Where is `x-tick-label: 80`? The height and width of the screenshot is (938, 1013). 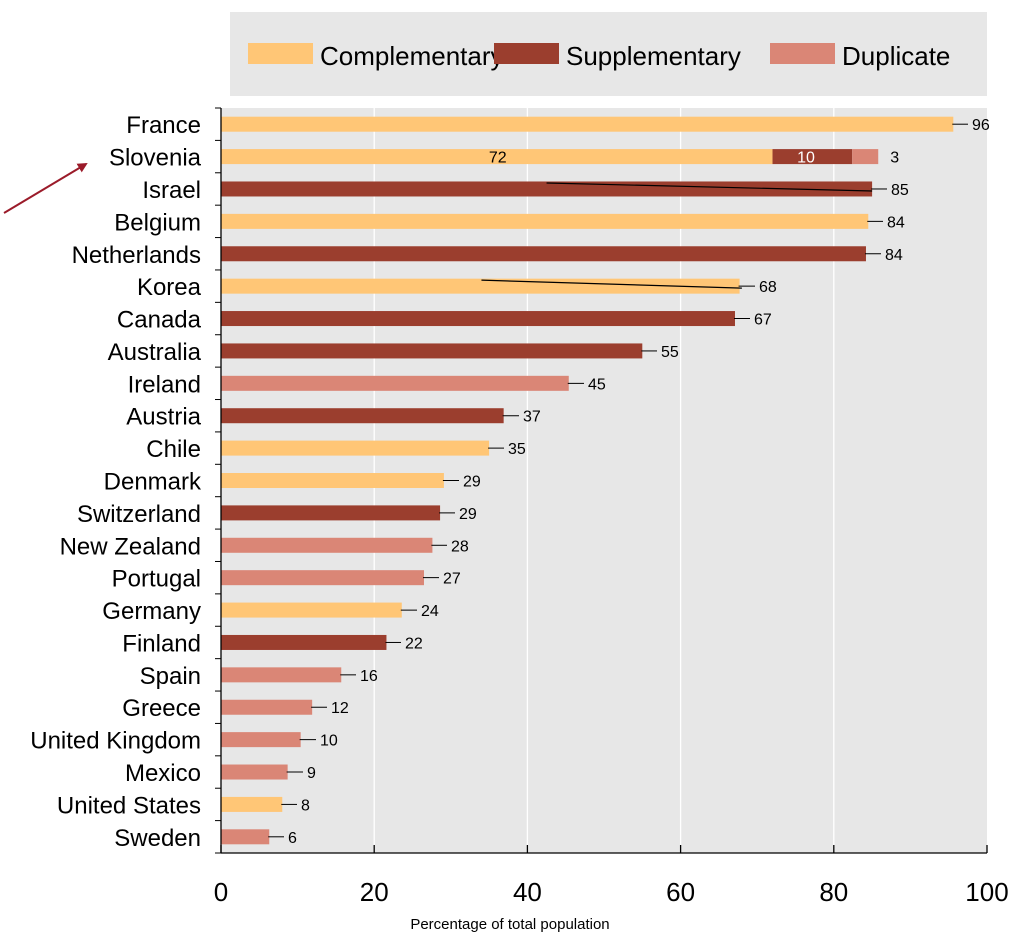 x-tick-label: 80 is located at coordinates (833, 892).